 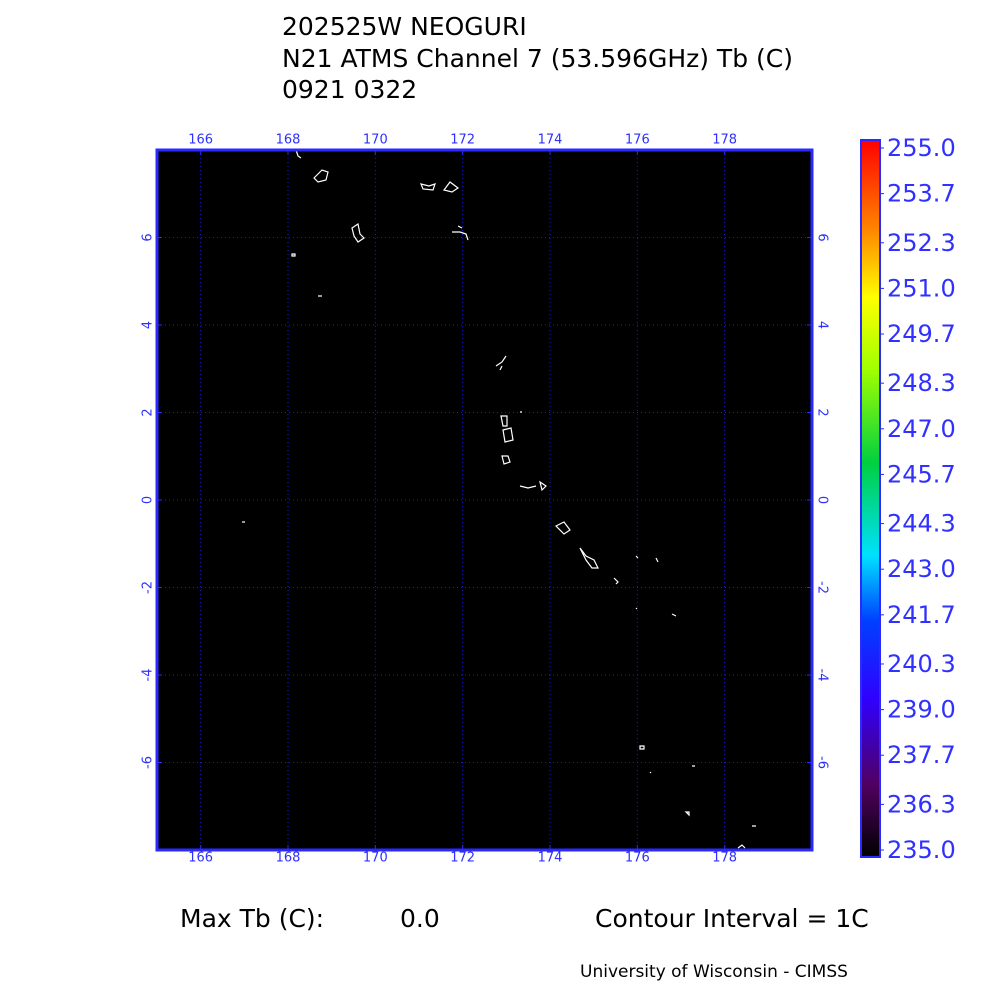 I want to click on colorbar-label: 240.3, so click(x=921, y=664).